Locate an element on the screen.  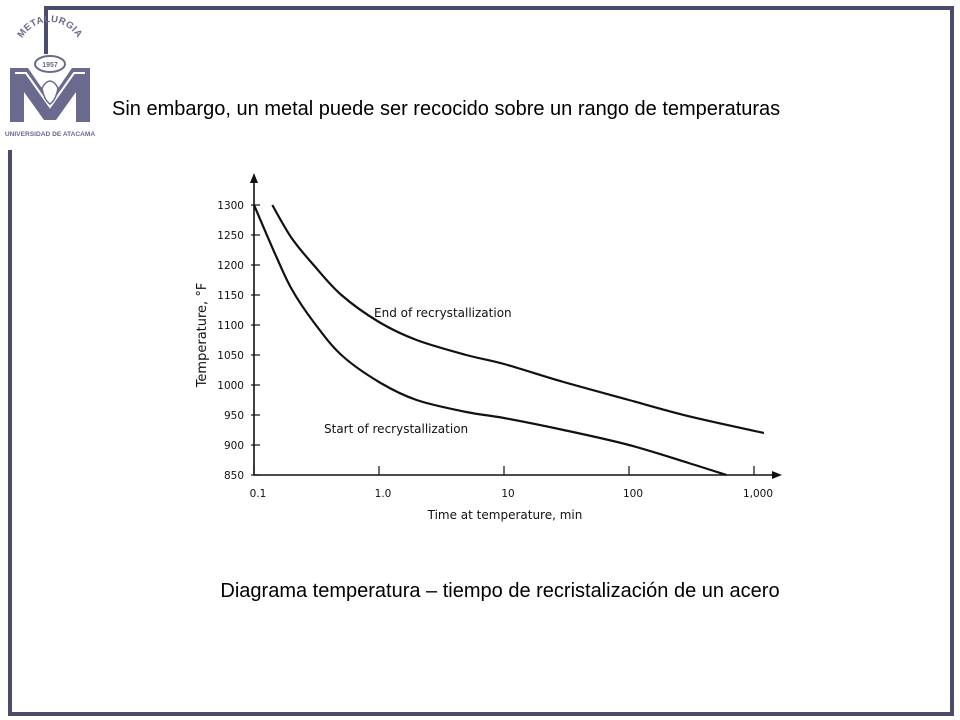
frame-left-border is located at coordinates (10, 433).